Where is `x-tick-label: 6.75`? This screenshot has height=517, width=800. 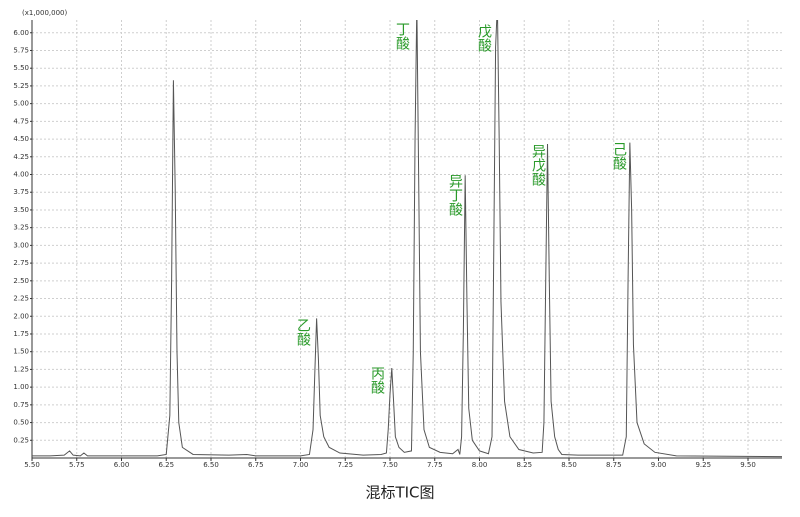 x-tick-label: 6.75 is located at coordinates (256, 465).